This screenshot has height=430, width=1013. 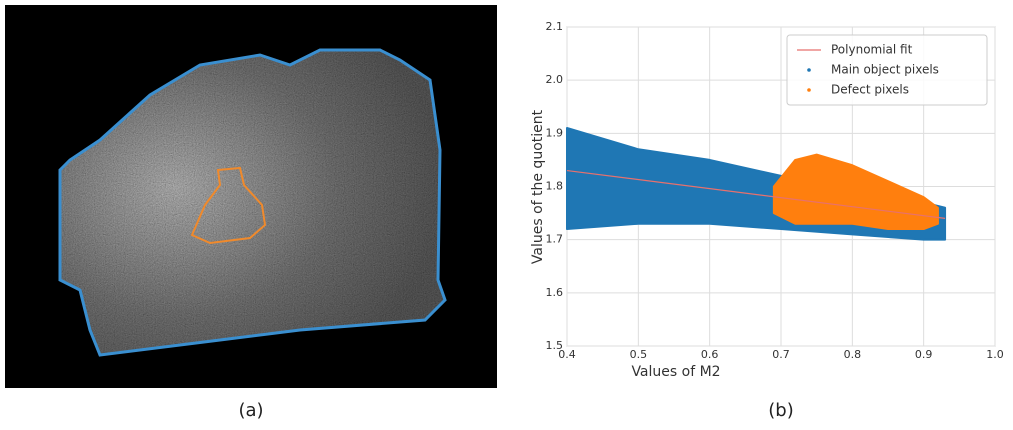 I want to click on legend-label: Main object pixels, so click(x=885, y=70).